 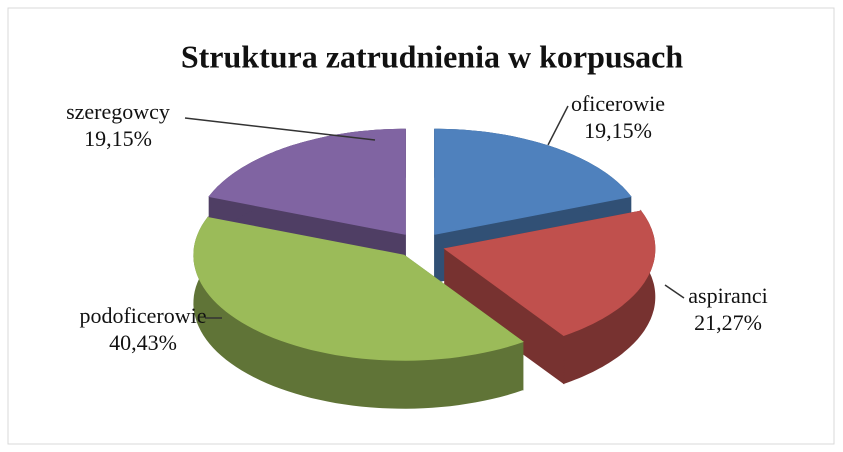 I want to click on value-label: 21,27%, so click(x=728, y=322).